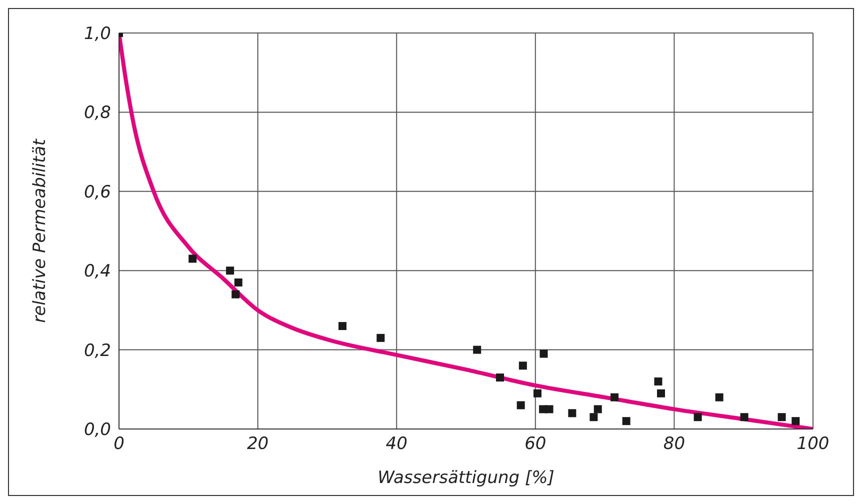 This screenshot has height=504, width=862. Describe the element at coordinates (257, 444) in the screenshot. I see `x-tick-label: 20` at that location.